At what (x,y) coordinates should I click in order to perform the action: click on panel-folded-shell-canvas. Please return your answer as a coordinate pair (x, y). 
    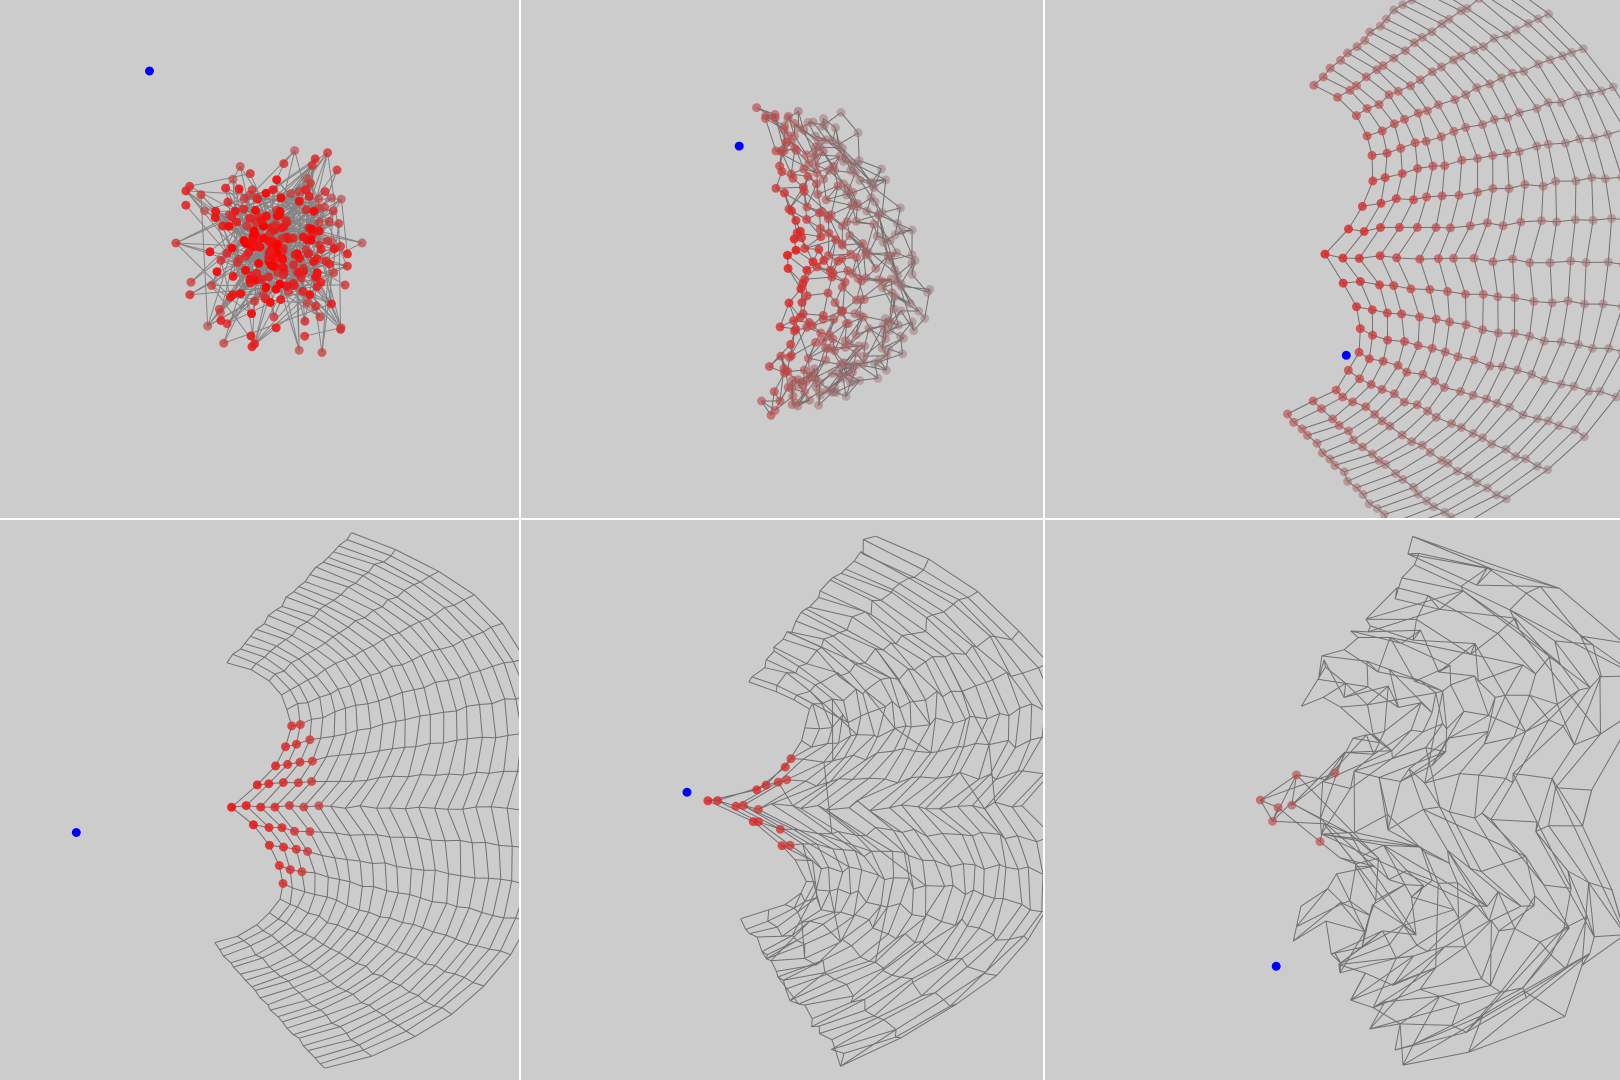
    Looking at the image, I should click on (862, 801).